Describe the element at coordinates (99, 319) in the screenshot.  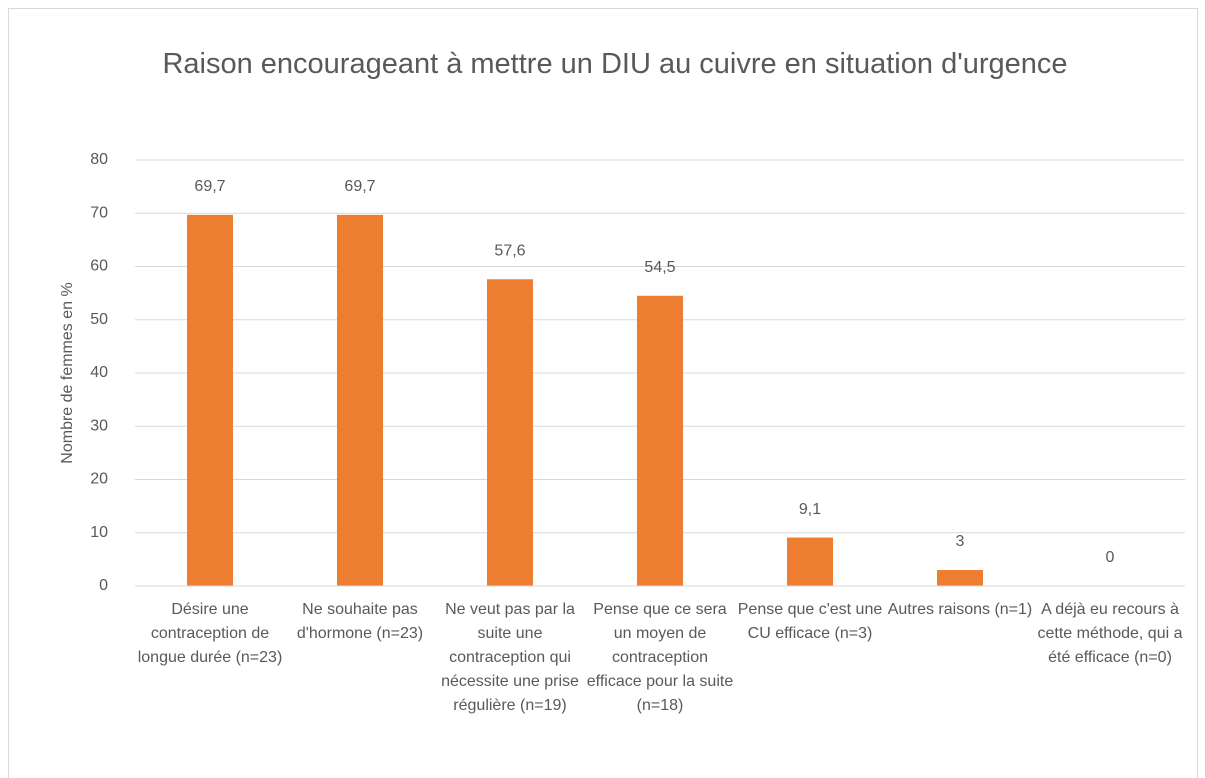
I see `y-tick-label: 50` at that location.